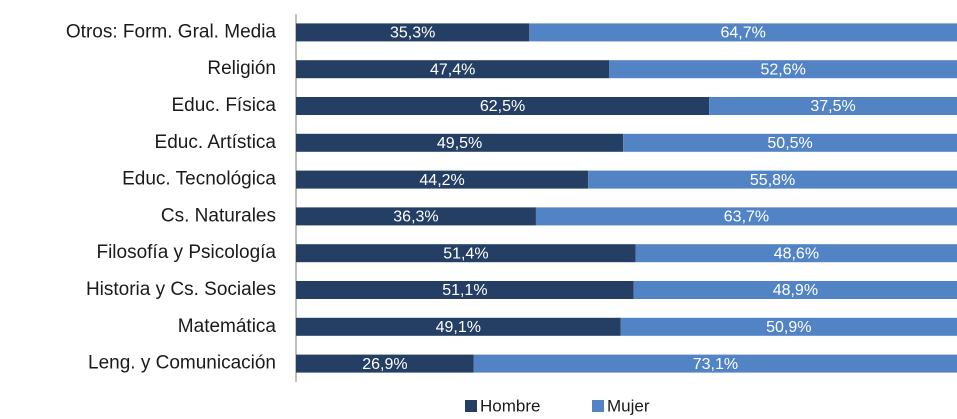 Image resolution: width=957 pixels, height=419 pixels. I want to click on data-label: 73,1%, so click(715, 364).